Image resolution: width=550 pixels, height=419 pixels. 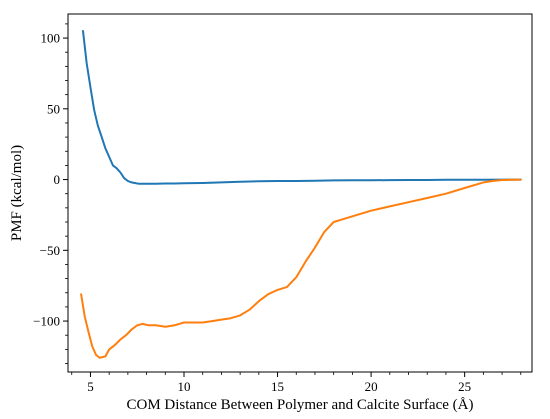 I want to click on x-tick-label: 15, so click(x=277, y=386).